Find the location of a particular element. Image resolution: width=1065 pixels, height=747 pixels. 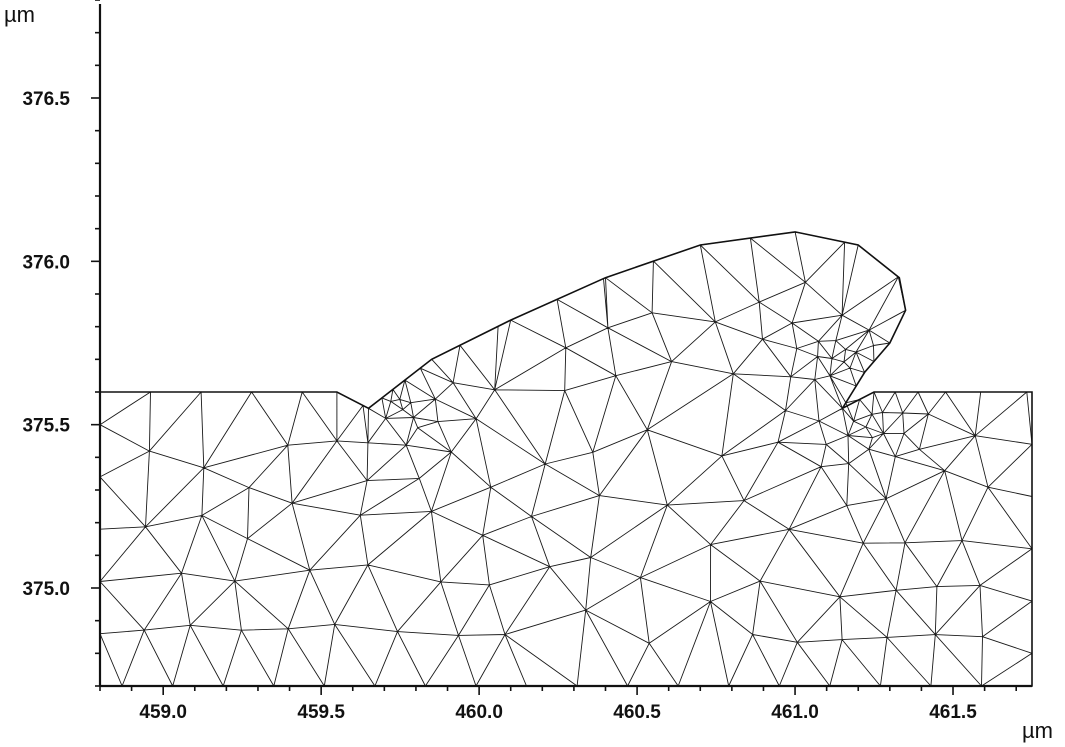

x-tick-label: 459.0 is located at coordinates (163, 712).